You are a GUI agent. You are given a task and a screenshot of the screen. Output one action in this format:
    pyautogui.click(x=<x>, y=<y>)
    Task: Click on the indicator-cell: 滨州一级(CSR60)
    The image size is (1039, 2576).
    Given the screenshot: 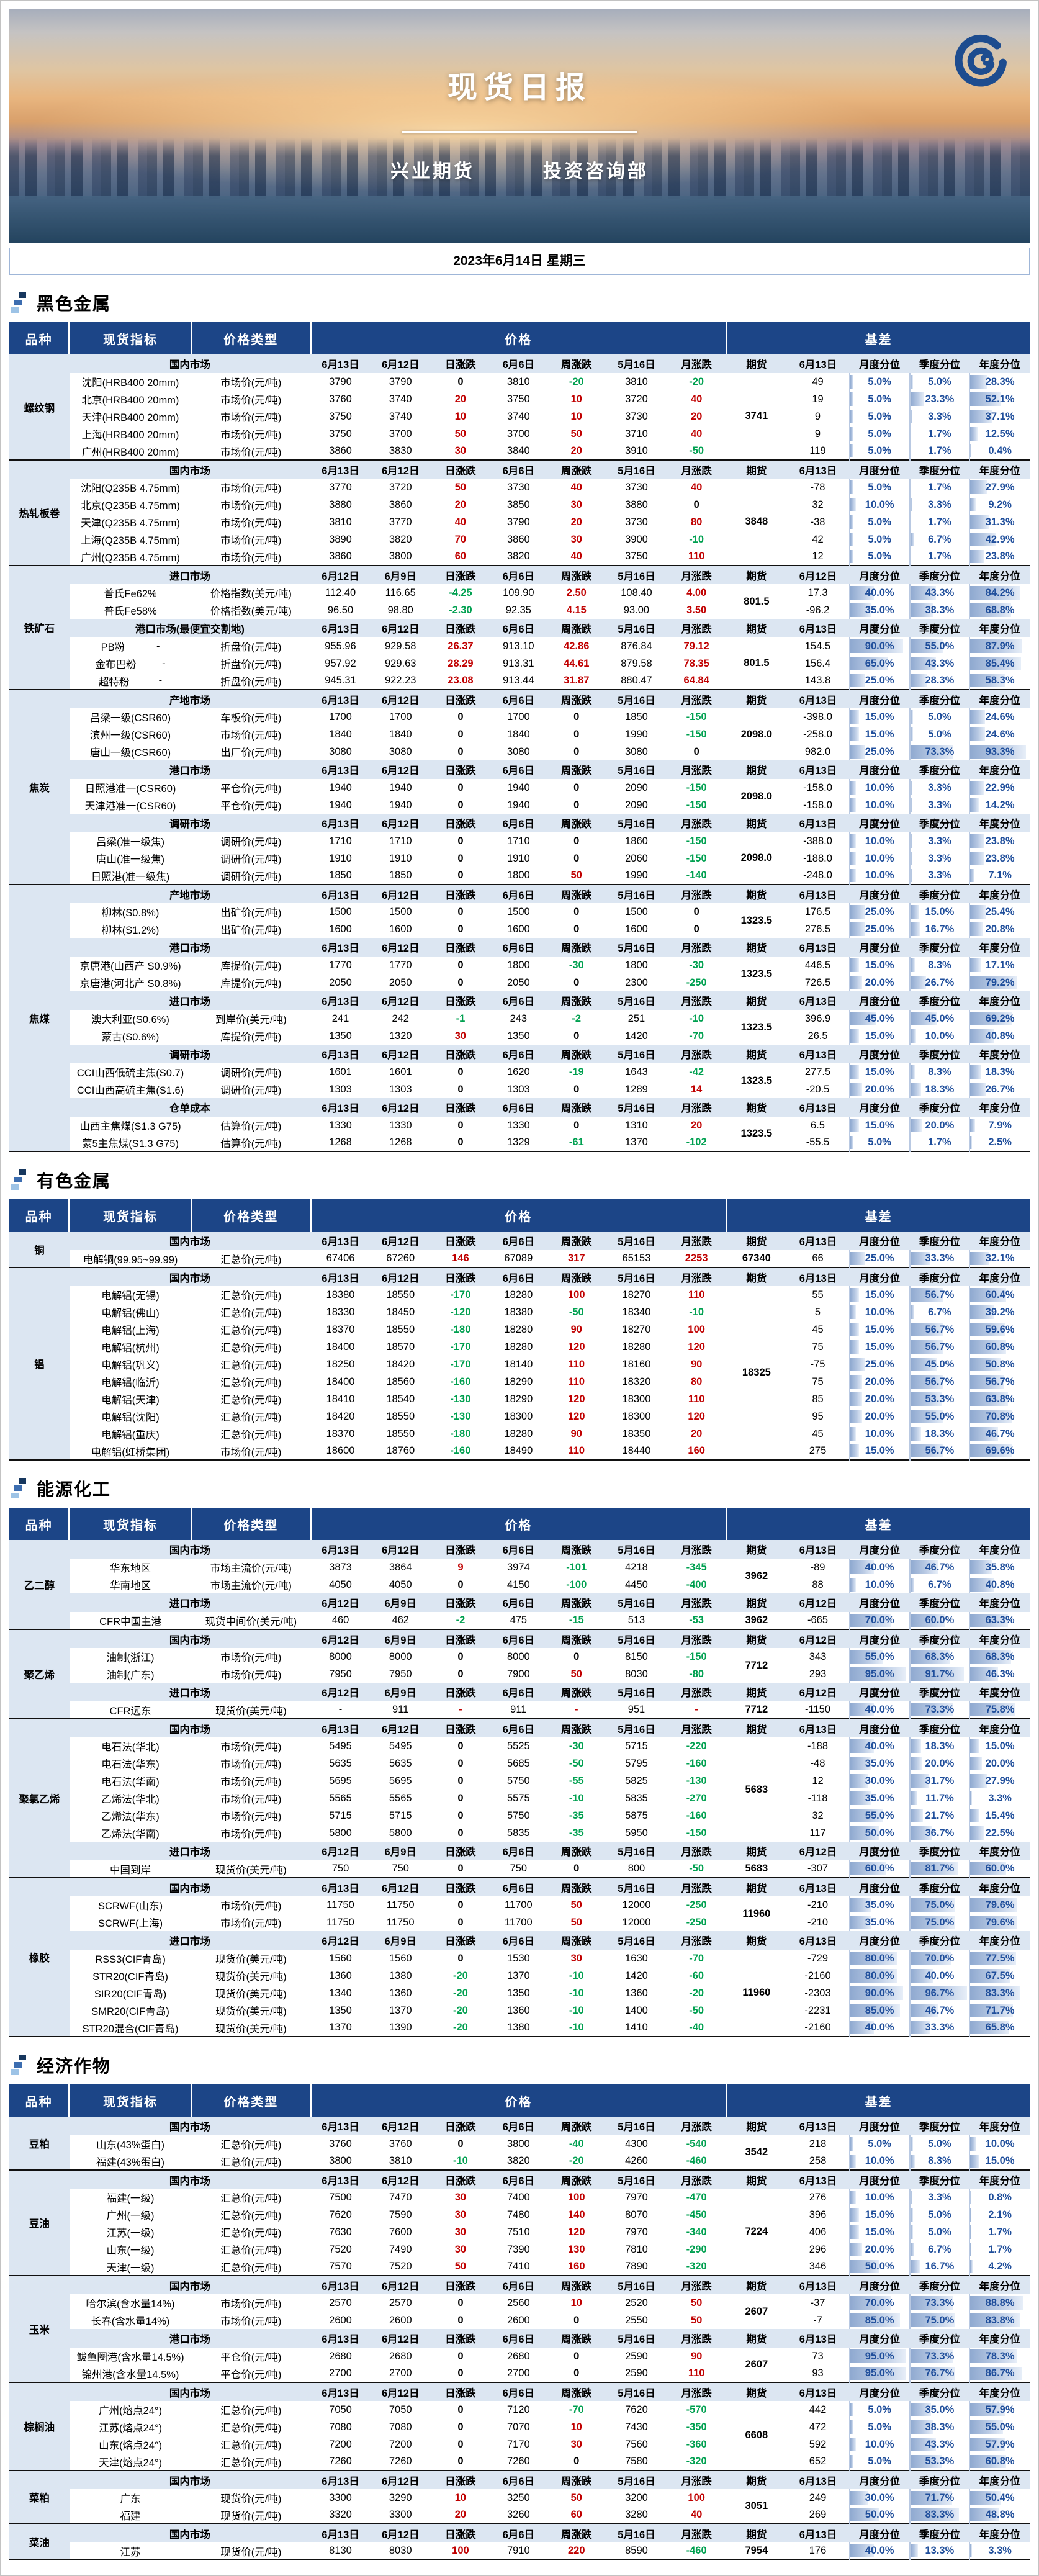 What is the action you would take?
    pyautogui.click(x=131, y=734)
    